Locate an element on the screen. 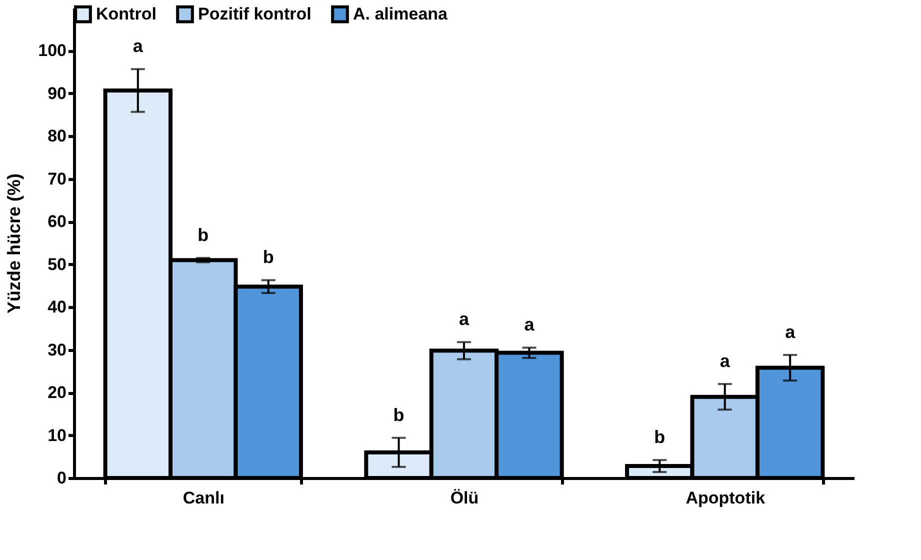 This screenshot has height=560, width=921. y-tick-label: 80 is located at coordinates (57, 136).